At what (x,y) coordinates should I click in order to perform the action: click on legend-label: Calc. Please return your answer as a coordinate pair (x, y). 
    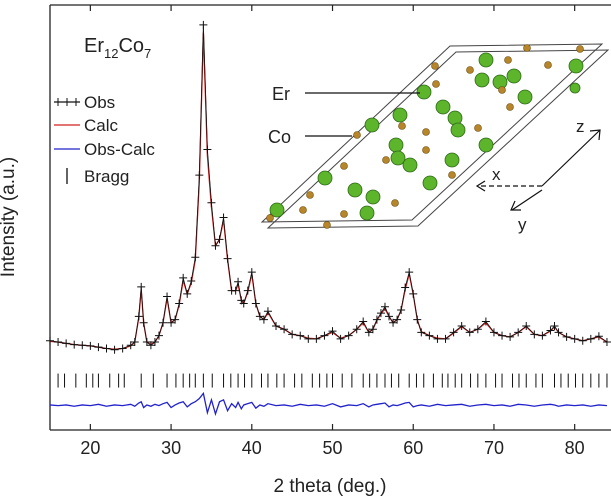
    Looking at the image, I should click on (101, 125).